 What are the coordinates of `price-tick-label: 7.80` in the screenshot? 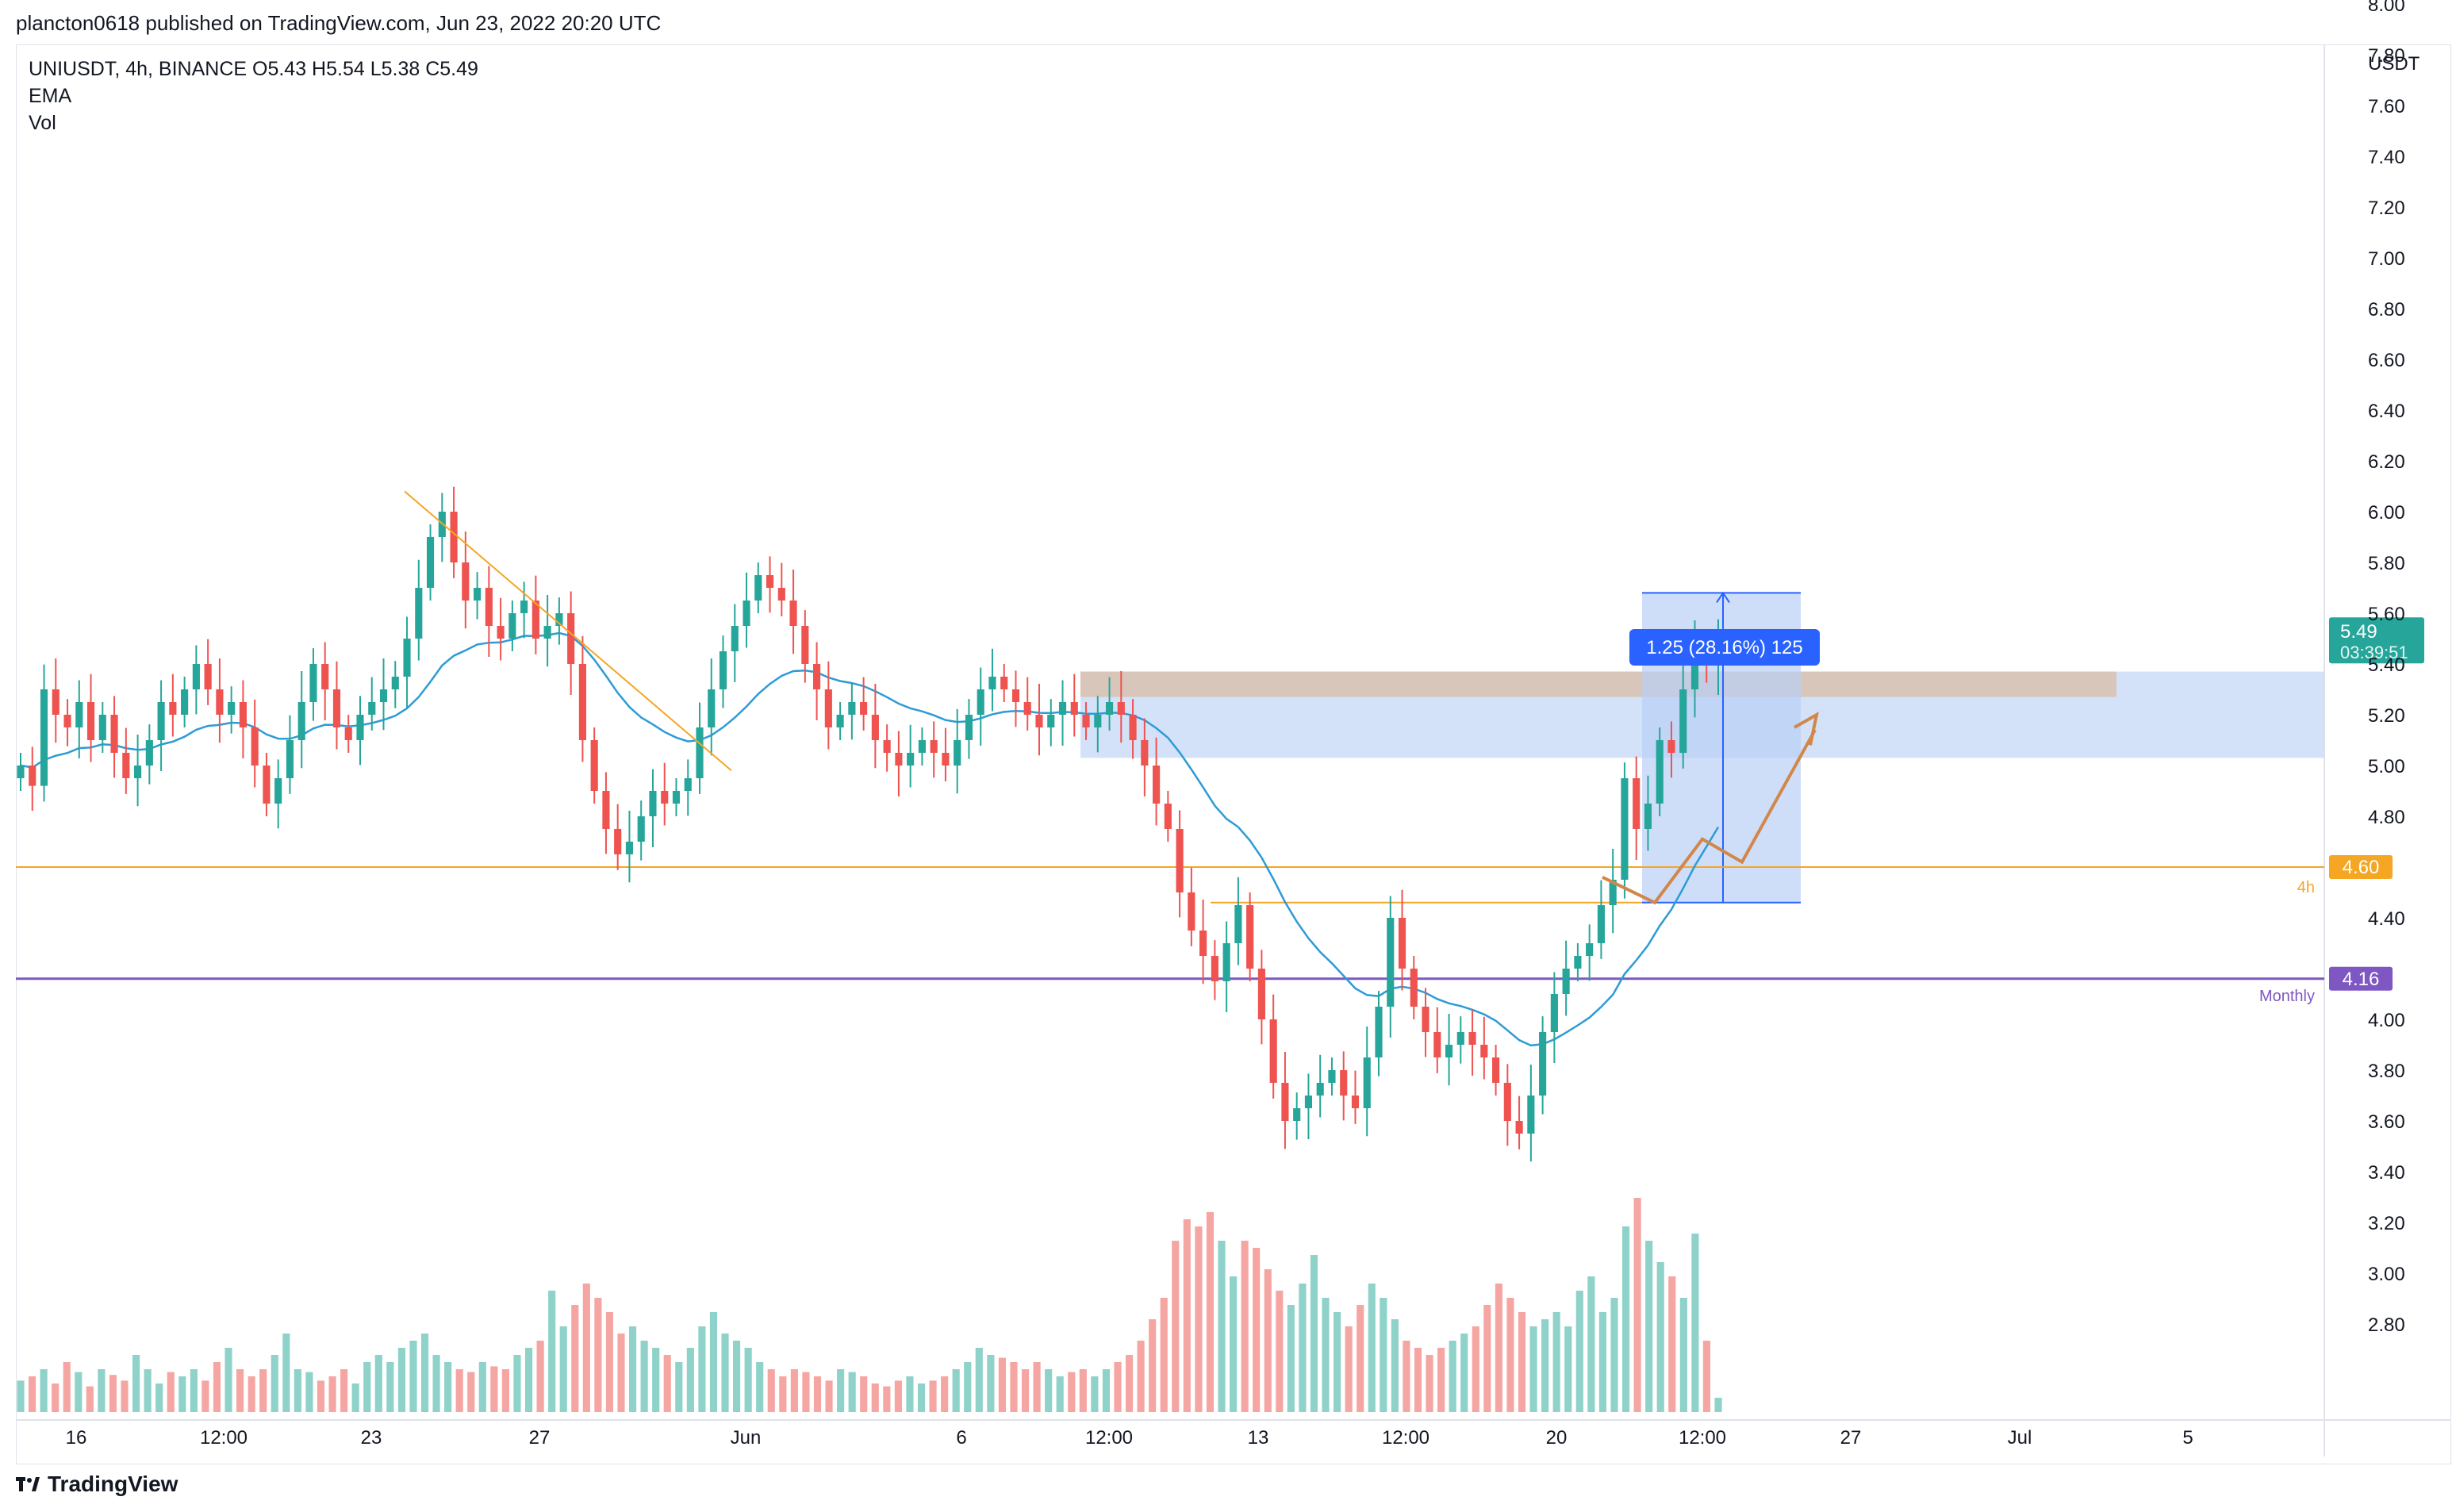 It's located at (2386, 56).